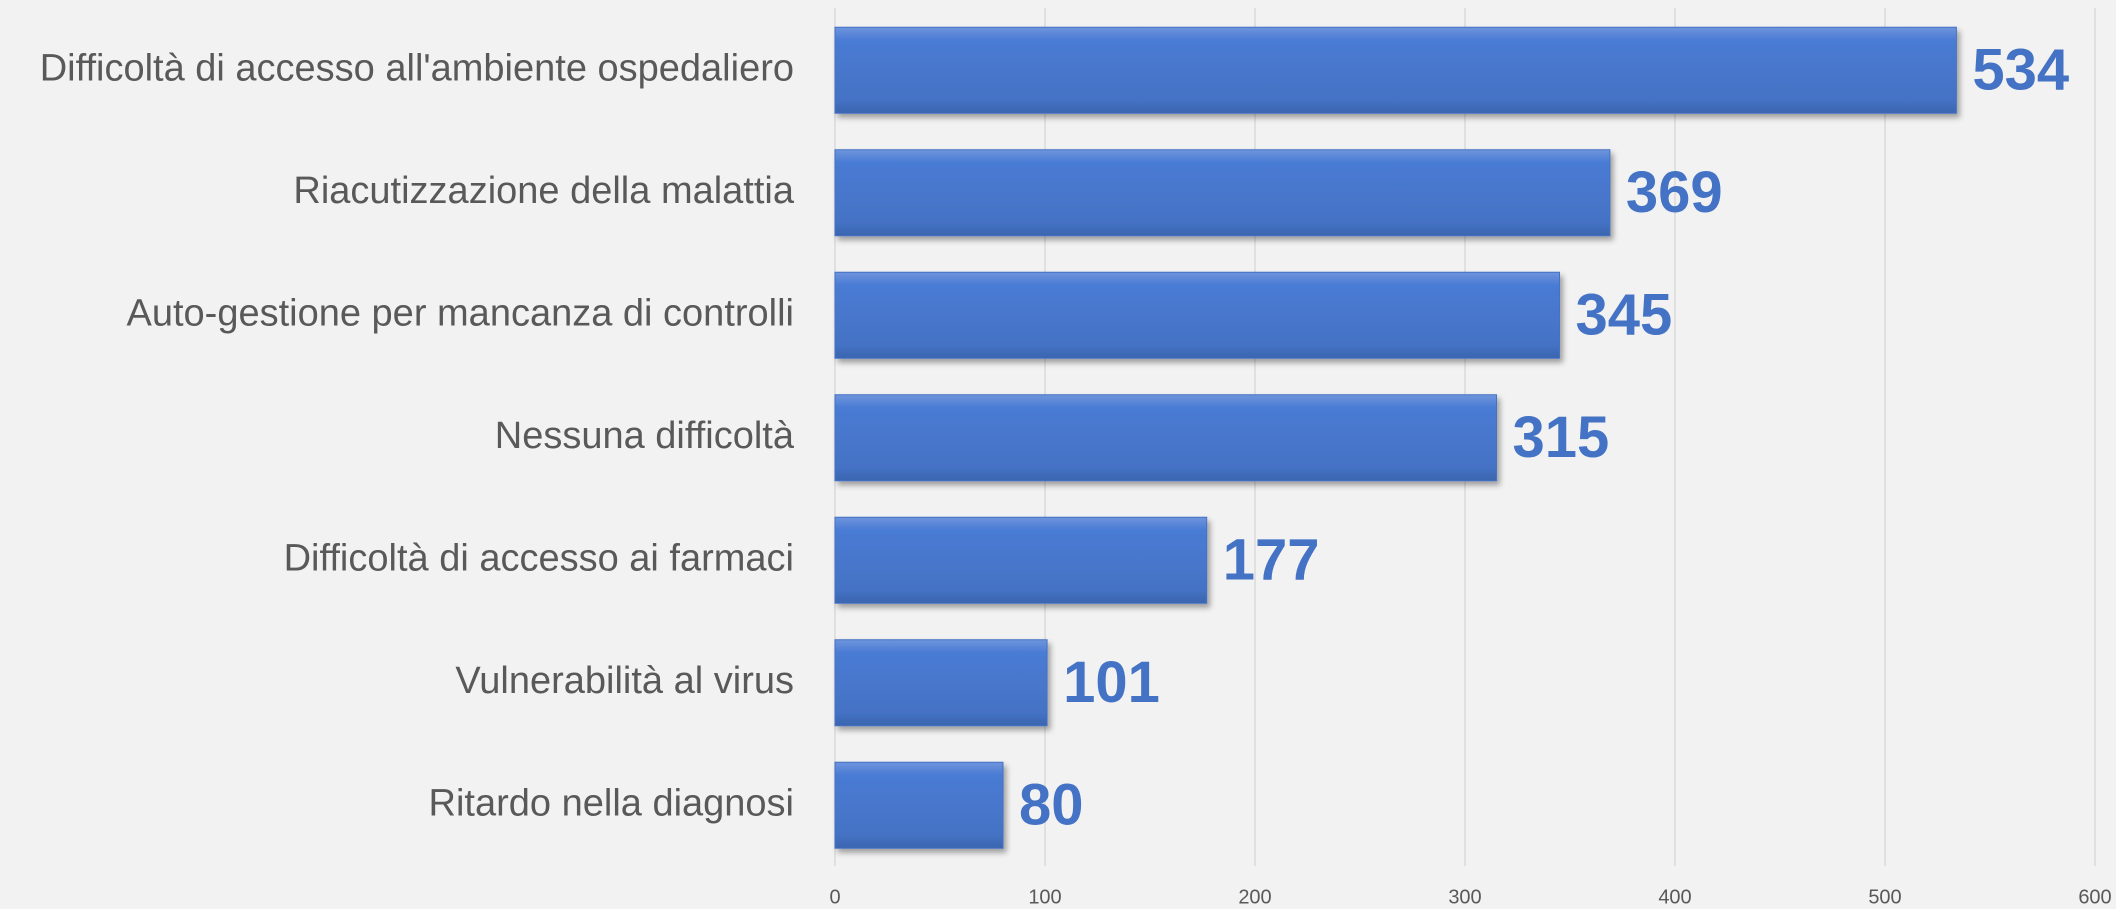 The height and width of the screenshot is (909, 2116). What do you see at coordinates (1254, 897) in the screenshot?
I see `x-tick-label: 200` at bounding box center [1254, 897].